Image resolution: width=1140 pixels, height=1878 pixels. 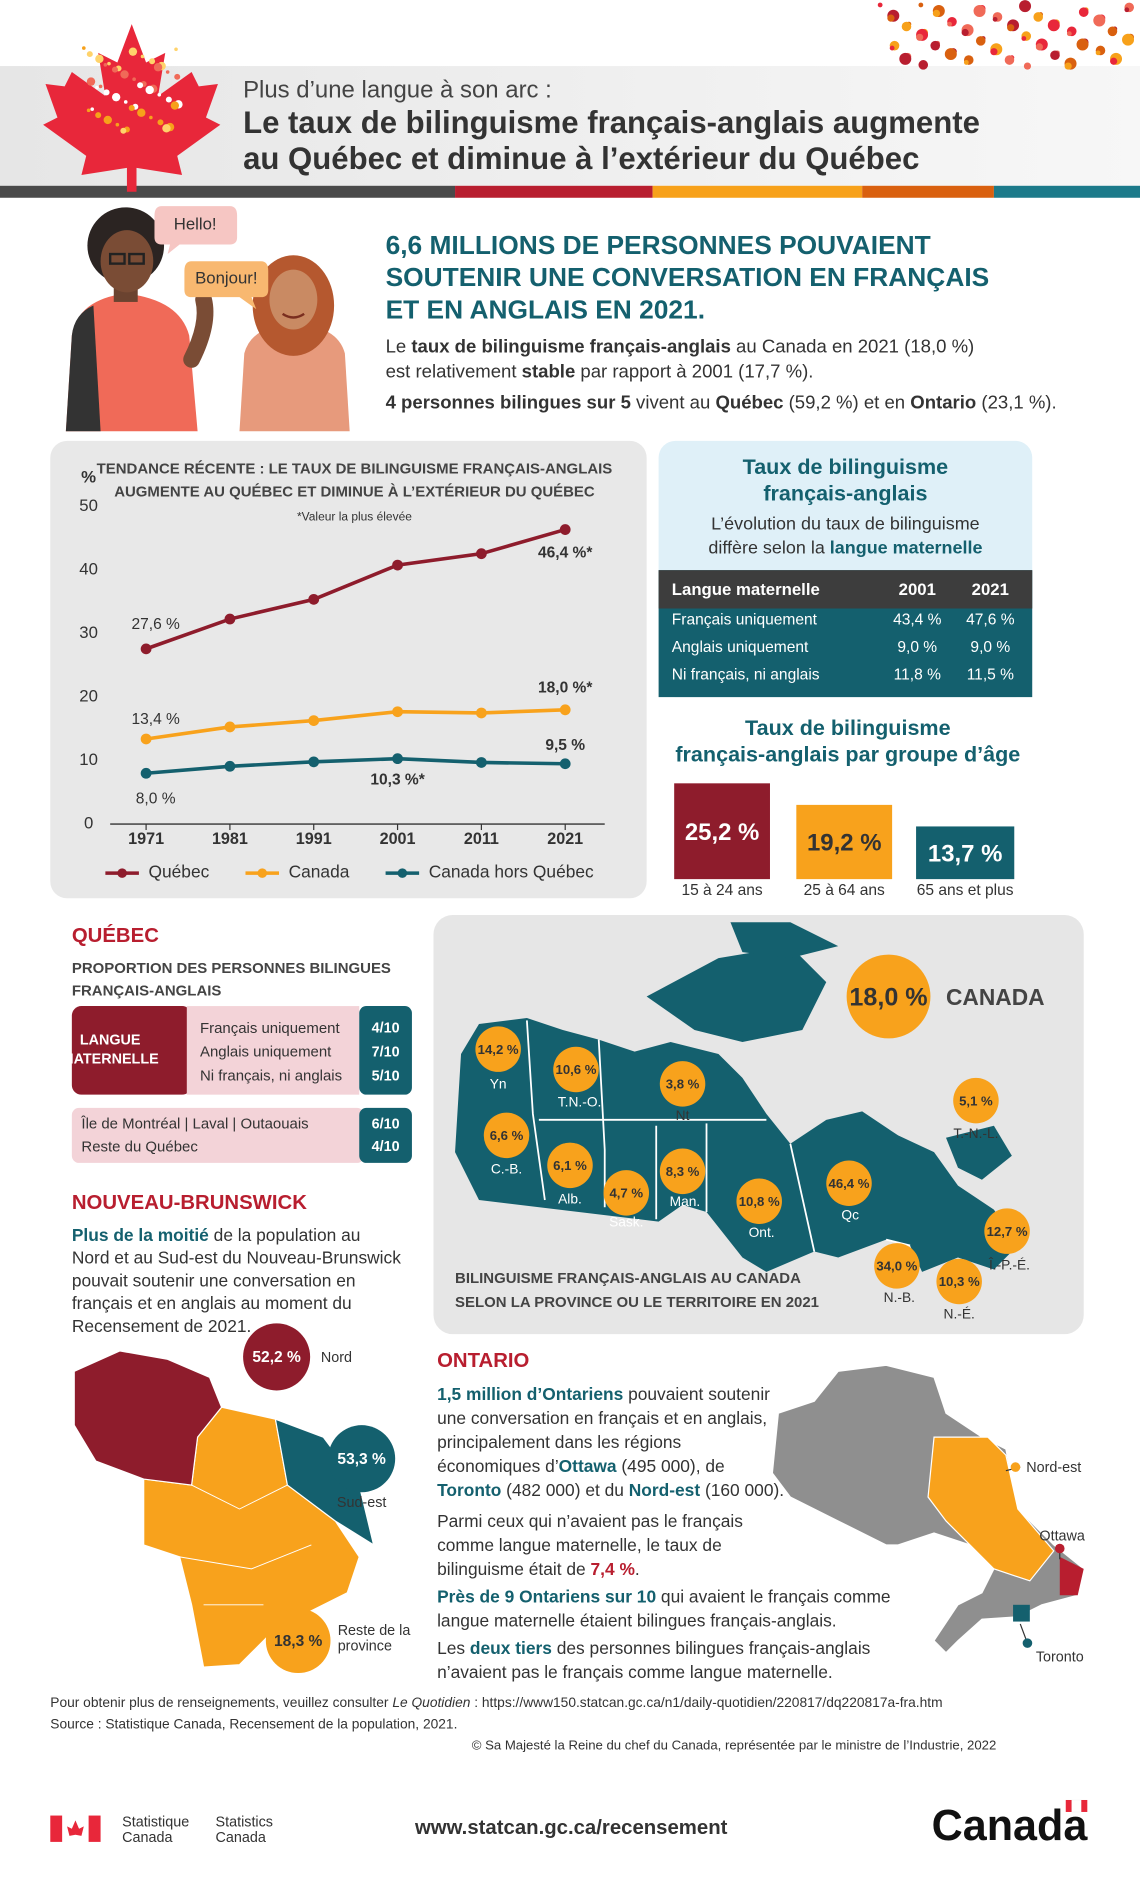 What do you see at coordinates (626, 1221) in the screenshot?
I see `region-label: Sask.` at bounding box center [626, 1221].